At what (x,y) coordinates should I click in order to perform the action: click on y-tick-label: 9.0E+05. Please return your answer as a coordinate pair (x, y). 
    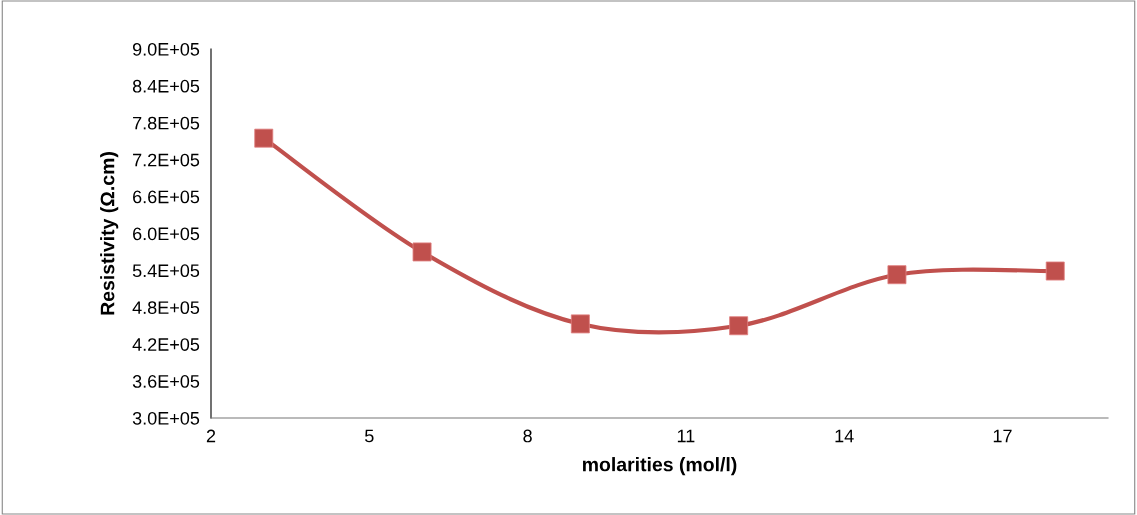
    Looking at the image, I should click on (166, 49).